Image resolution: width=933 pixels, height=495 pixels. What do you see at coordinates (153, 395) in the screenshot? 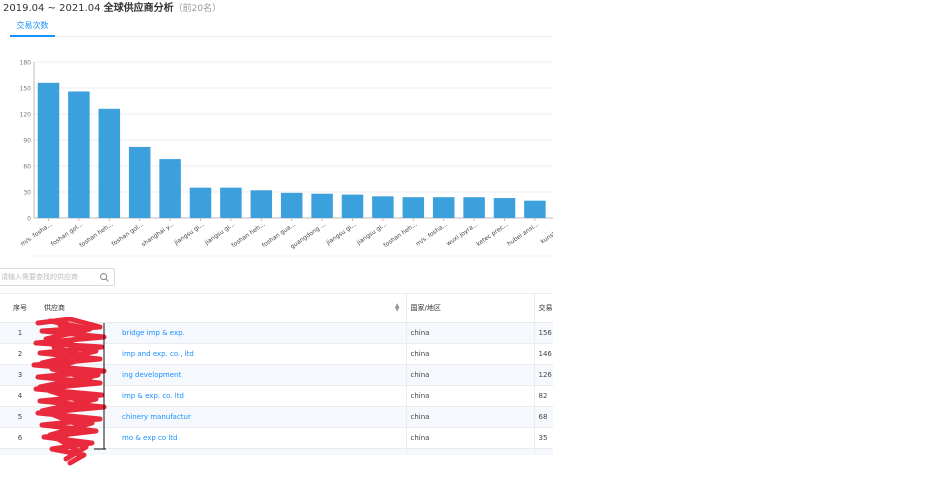
I see `supplier-link: imp & exp. co. ltd` at bounding box center [153, 395].